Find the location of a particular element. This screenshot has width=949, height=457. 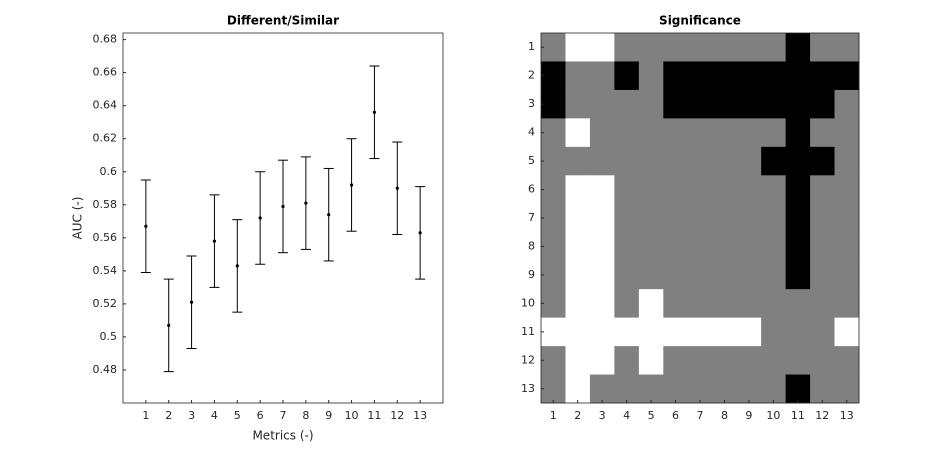

y-tick-label: 0.52 is located at coordinates (105, 303).